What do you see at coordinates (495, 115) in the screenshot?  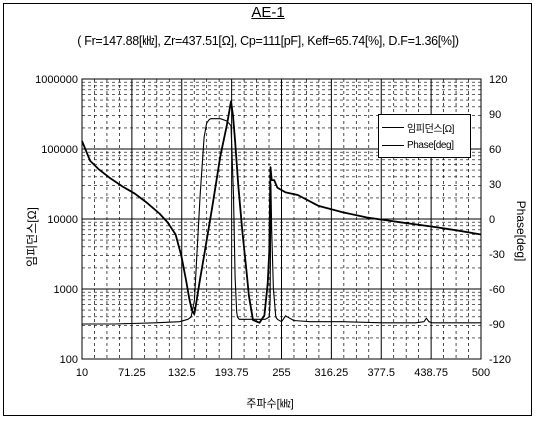 I see `y-right-tick-label: 90` at bounding box center [495, 115].